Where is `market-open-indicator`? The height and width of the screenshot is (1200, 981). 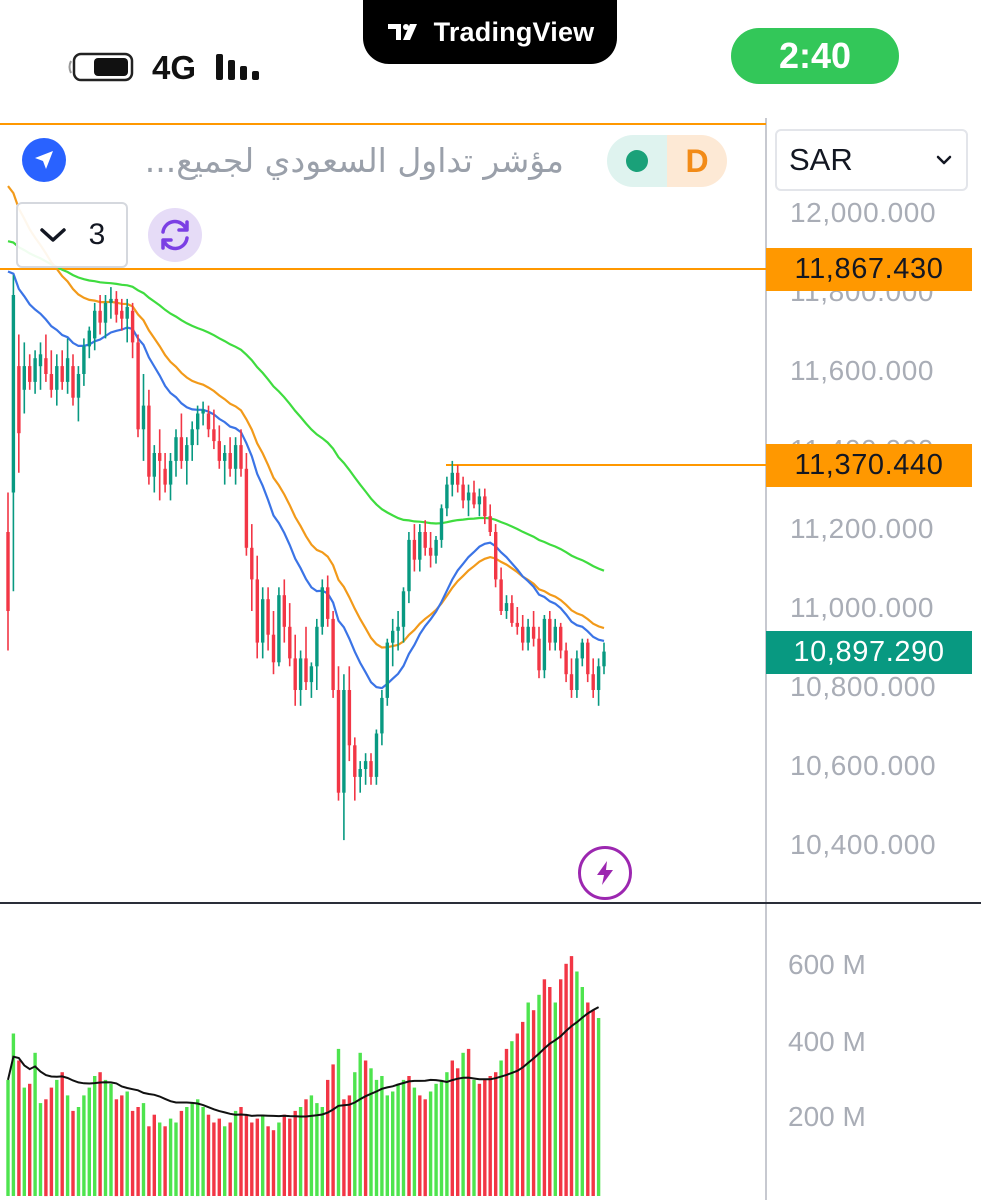 market-open-indicator is located at coordinates (637, 161).